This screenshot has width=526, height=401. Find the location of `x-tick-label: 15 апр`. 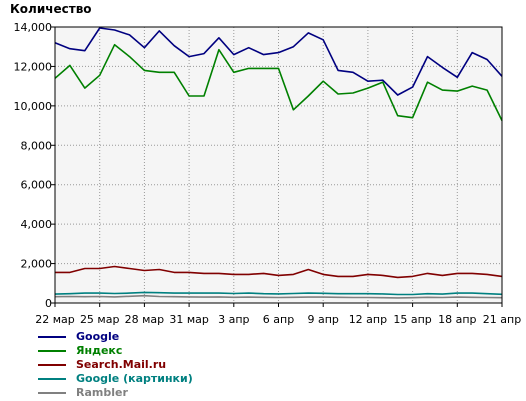

x-tick-label: 15 апр is located at coordinates (412, 319).